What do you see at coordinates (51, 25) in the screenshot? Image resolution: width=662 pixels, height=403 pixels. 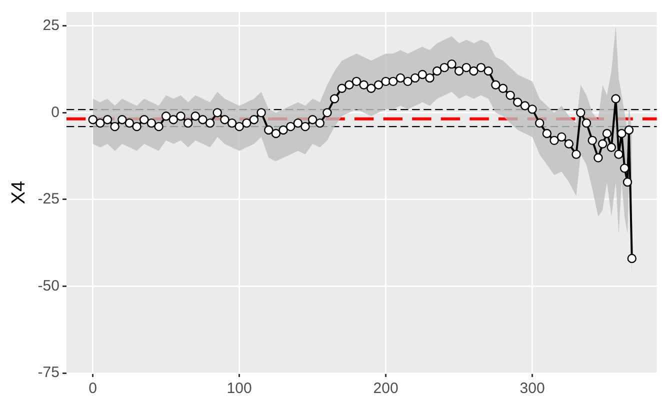 I see `y-tick-label: 25` at bounding box center [51, 25].